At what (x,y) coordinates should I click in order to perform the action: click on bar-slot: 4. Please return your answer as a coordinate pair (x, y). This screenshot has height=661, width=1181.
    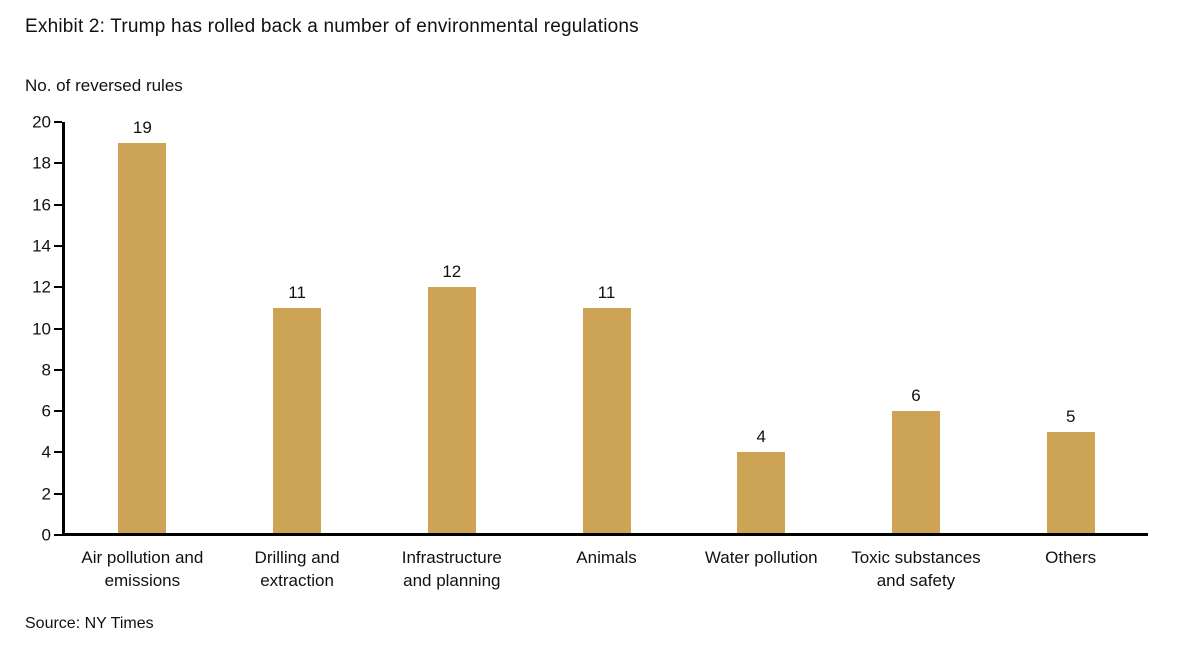
    Looking at the image, I should click on (761, 328).